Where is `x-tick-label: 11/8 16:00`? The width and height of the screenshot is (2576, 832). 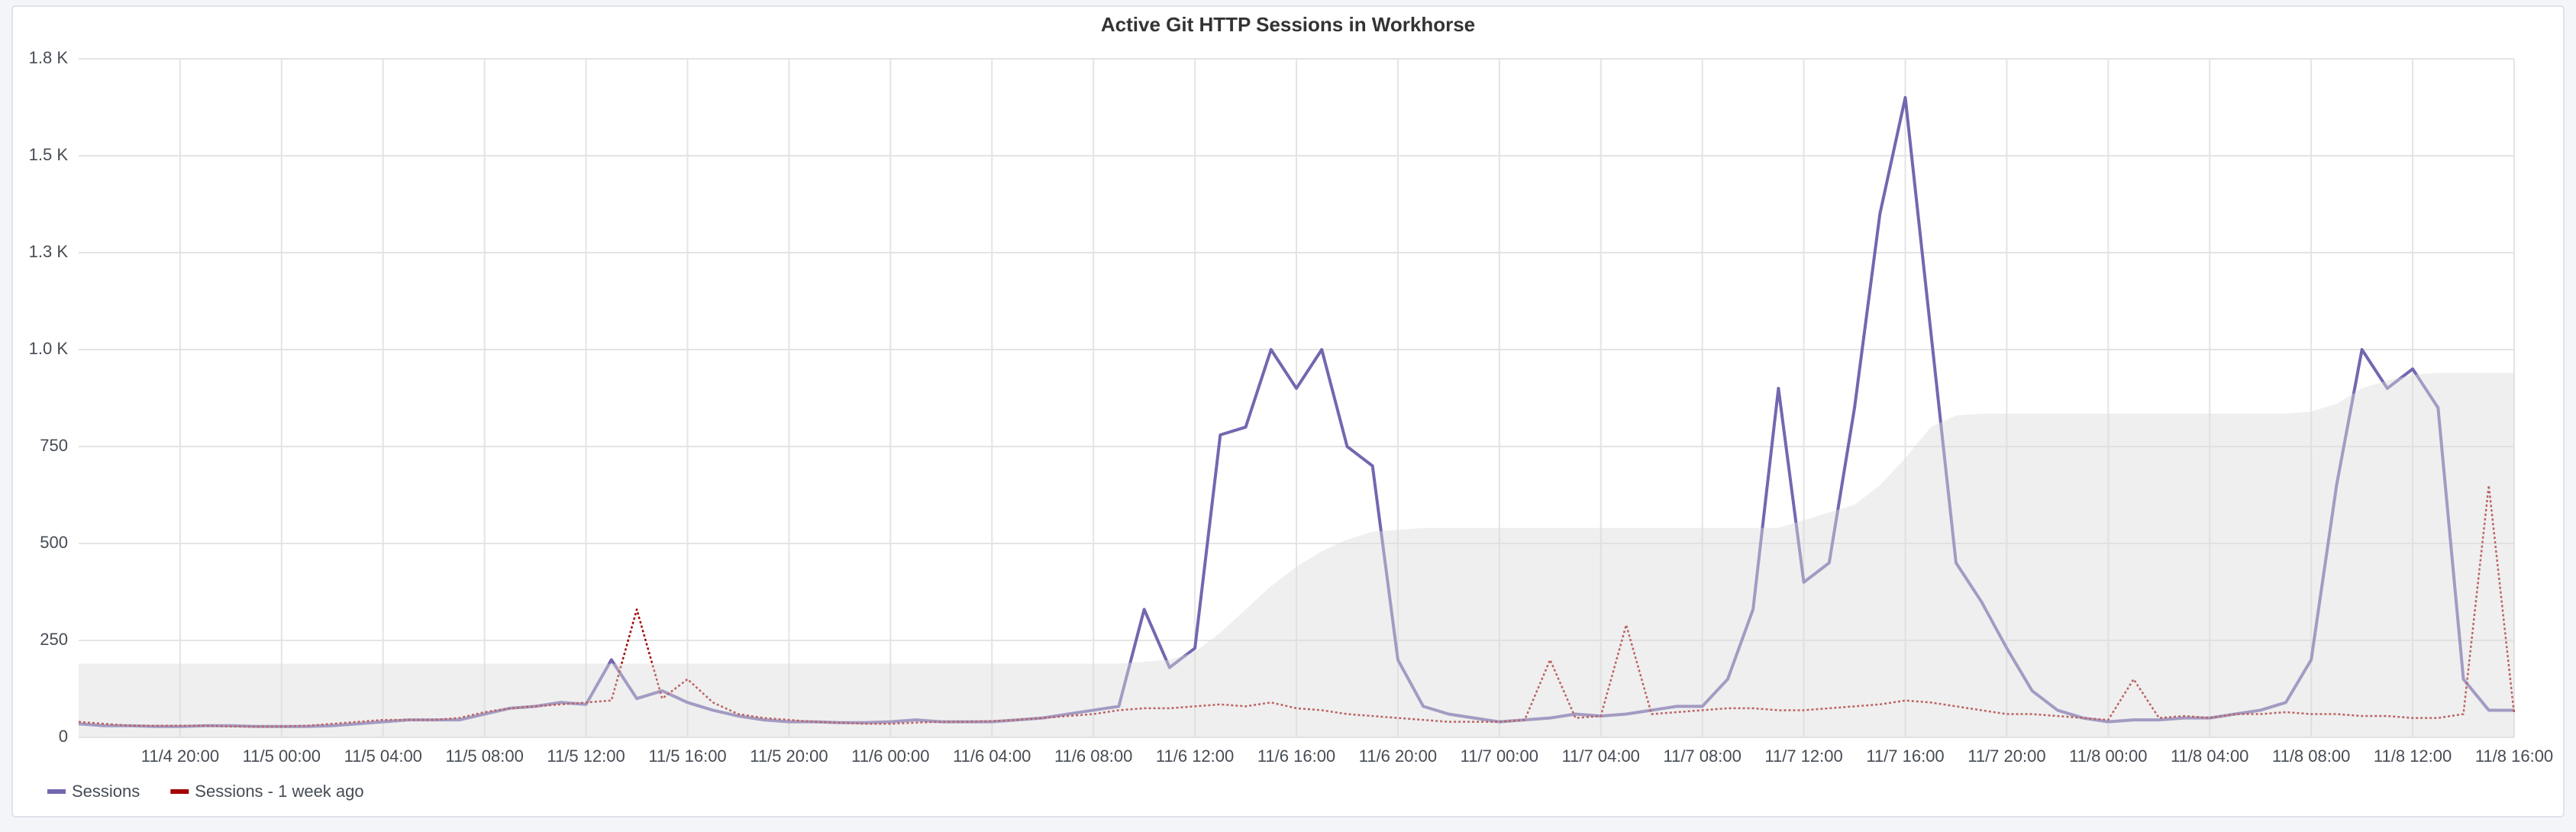
x-tick-label: 11/8 16:00 is located at coordinates (2514, 756).